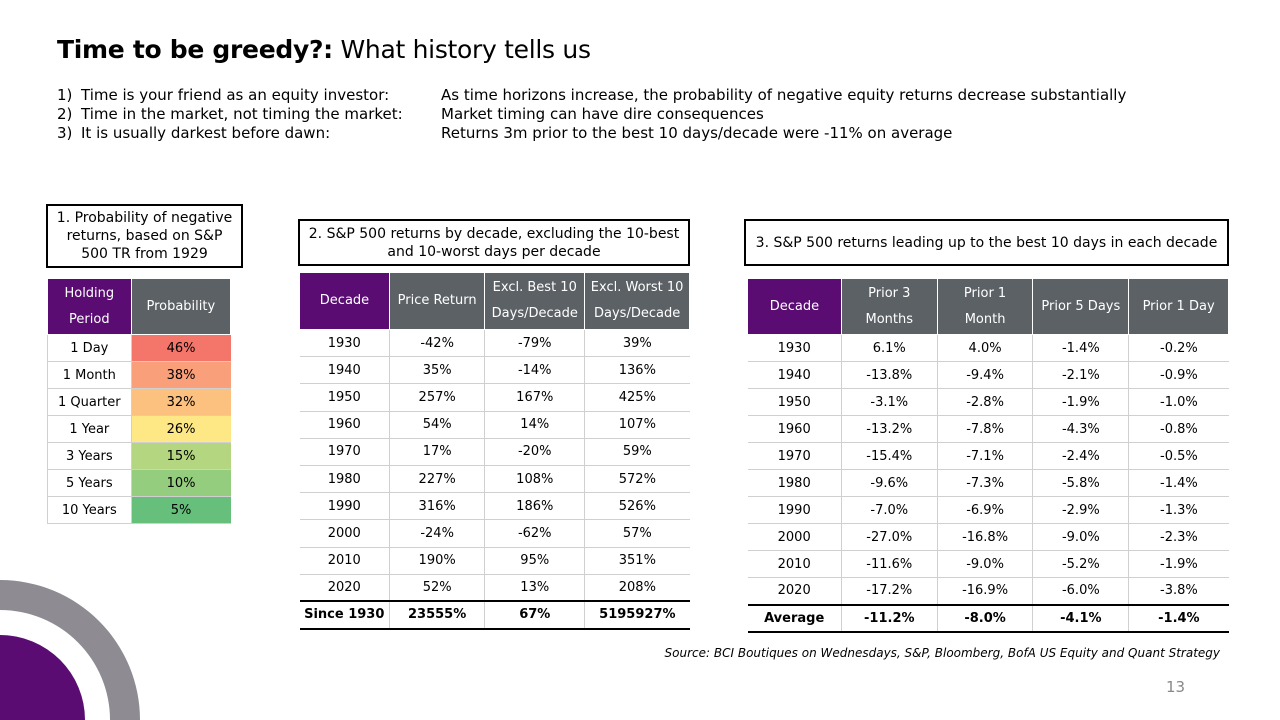 This screenshot has height=720, width=1280. I want to click on excl-best-cell: -20%, so click(535, 452).